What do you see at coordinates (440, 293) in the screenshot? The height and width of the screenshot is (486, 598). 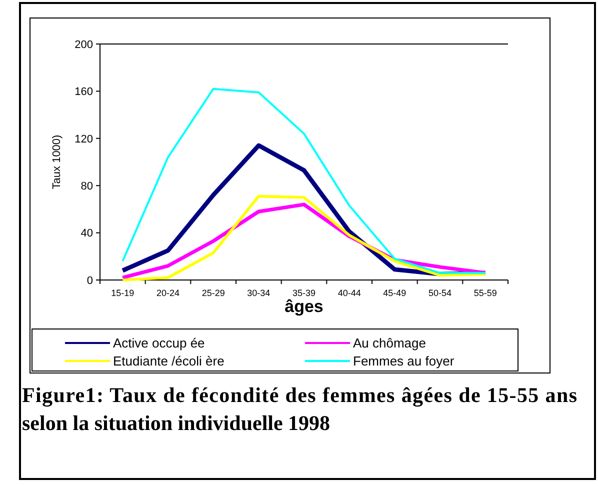 I see `x-tick-label: 50-54` at bounding box center [440, 293].